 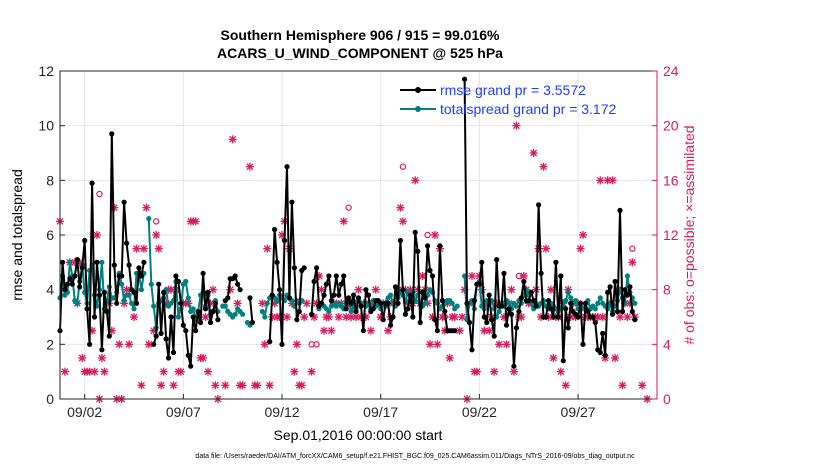 What do you see at coordinates (50, 290) in the screenshot?
I see `y-tick-label: 4` at bounding box center [50, 290].